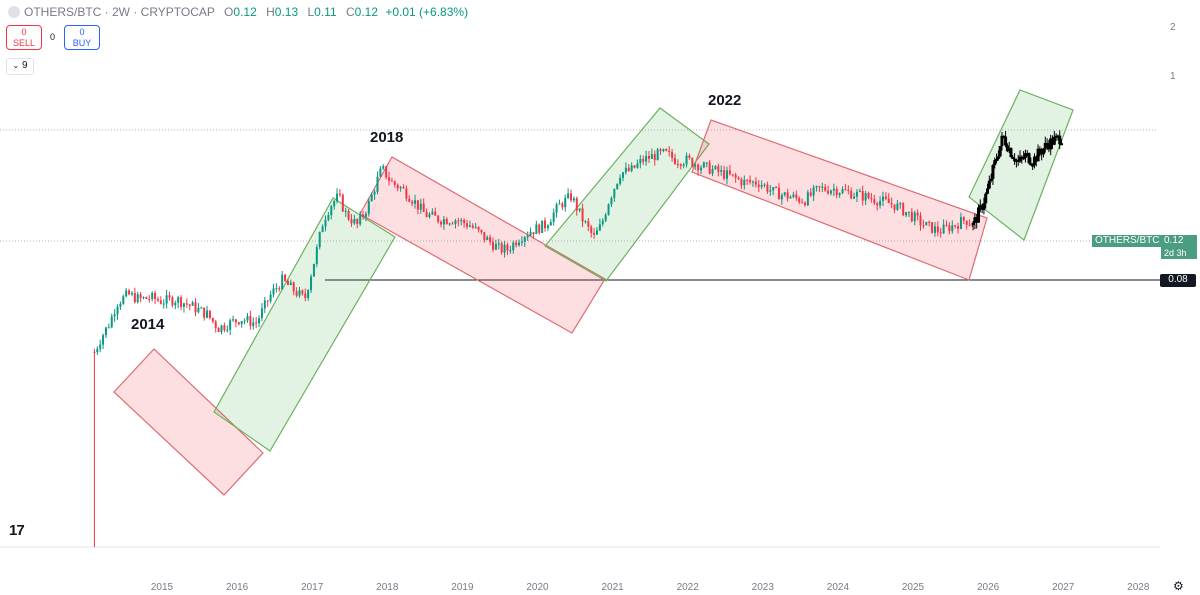  What do you see at coordinates (1021, 165) in the screenshot?
I see `channel-2026-up` at bounding box center [1021, 165].